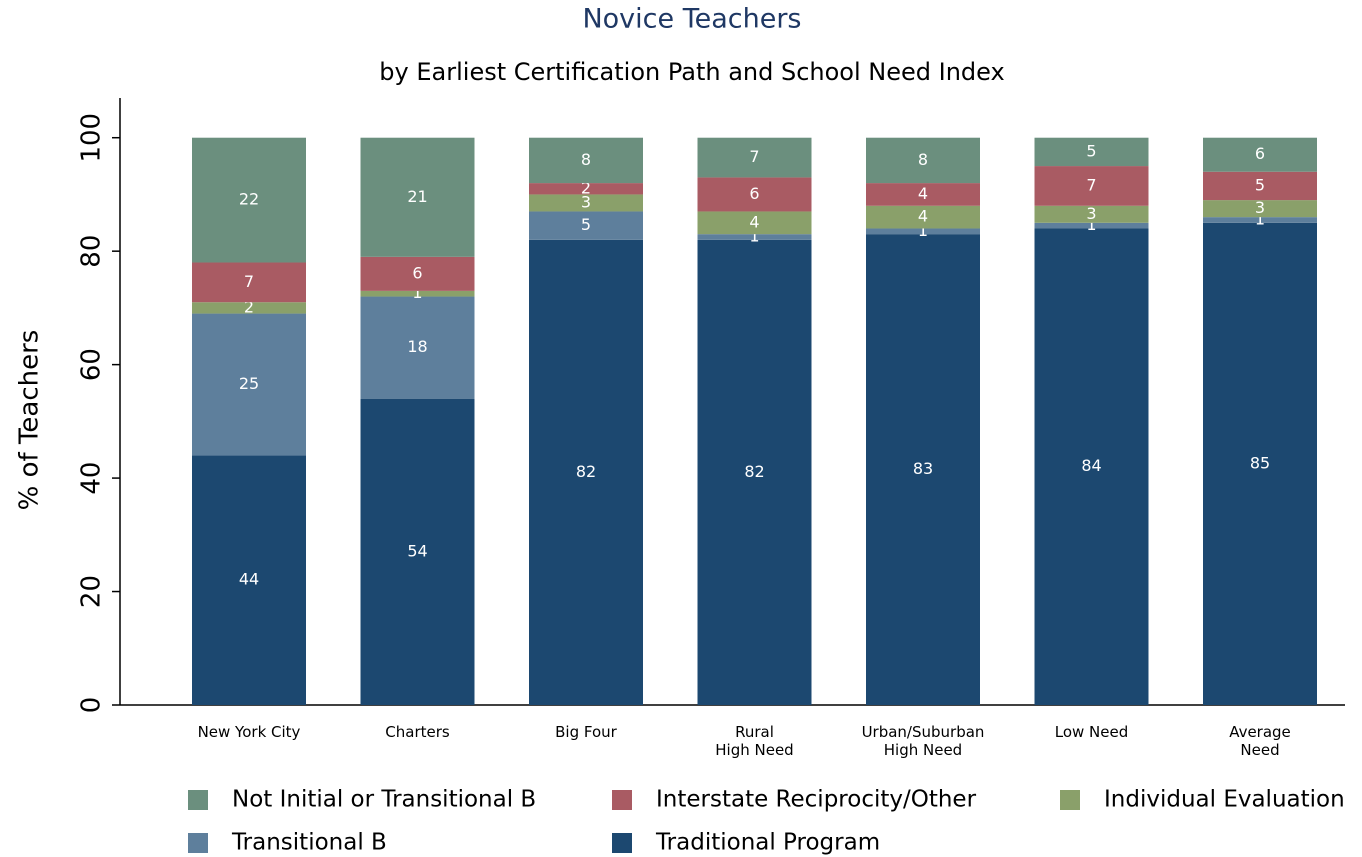  I want to click on data-label: 84, so click(1091, 465).